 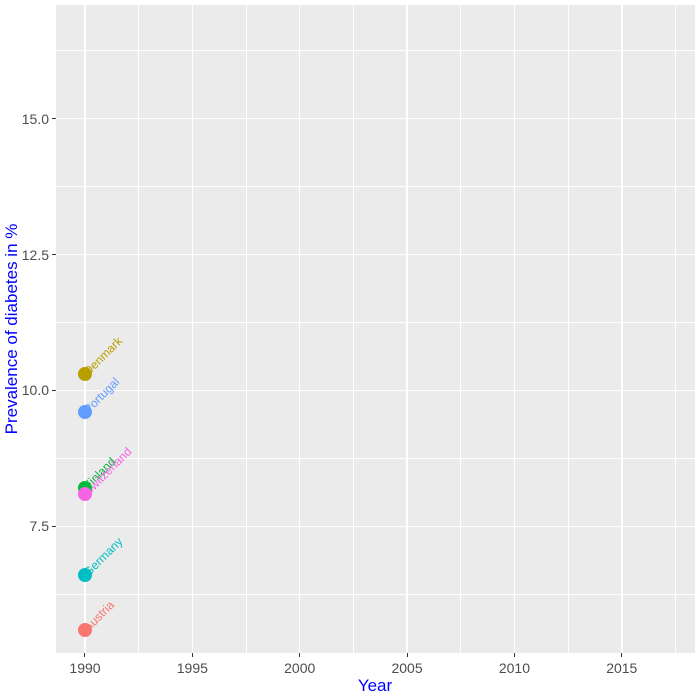 I want to click on data-point-germany, so click(x=84, y=575).